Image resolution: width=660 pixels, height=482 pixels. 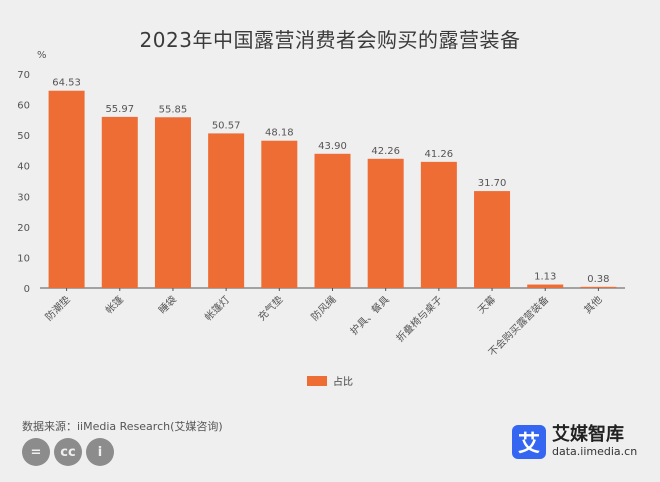 What do you see at coordinates (23, 75) in the screenshot?
I see `y-tick-label: 70` at bounding box center [23, 75].